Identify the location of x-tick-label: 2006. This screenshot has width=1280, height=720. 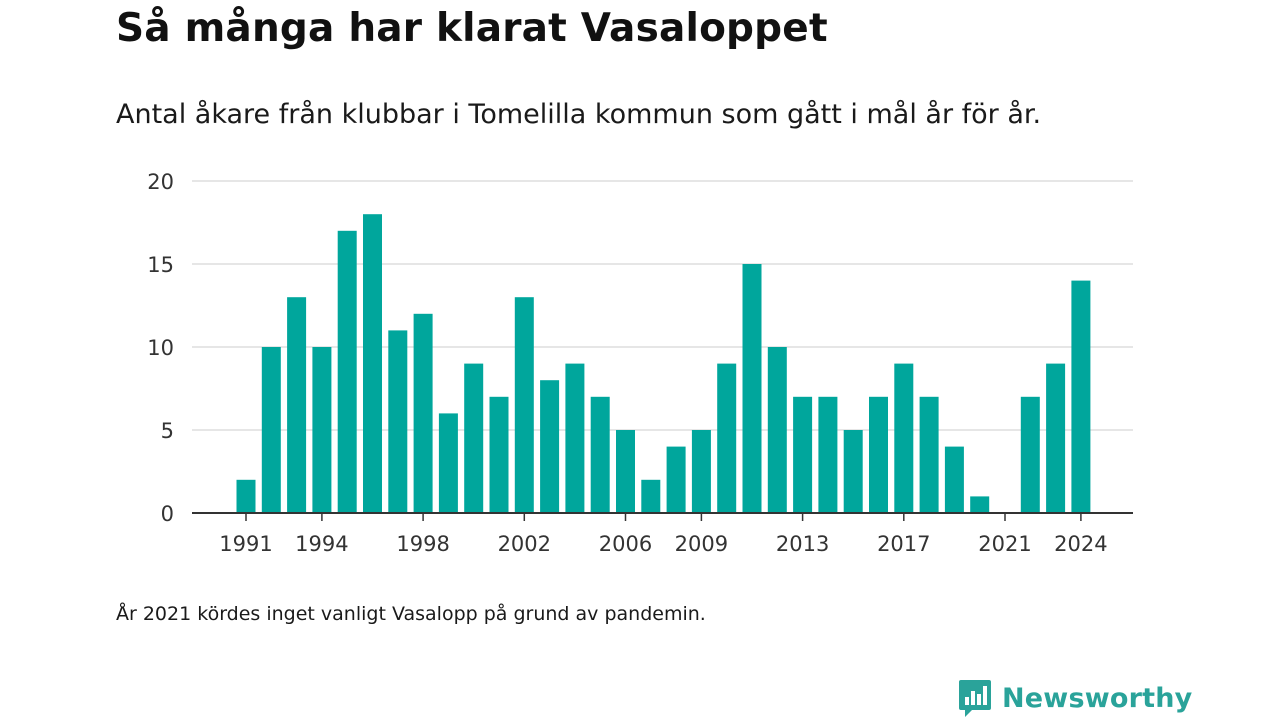
(625, 544).